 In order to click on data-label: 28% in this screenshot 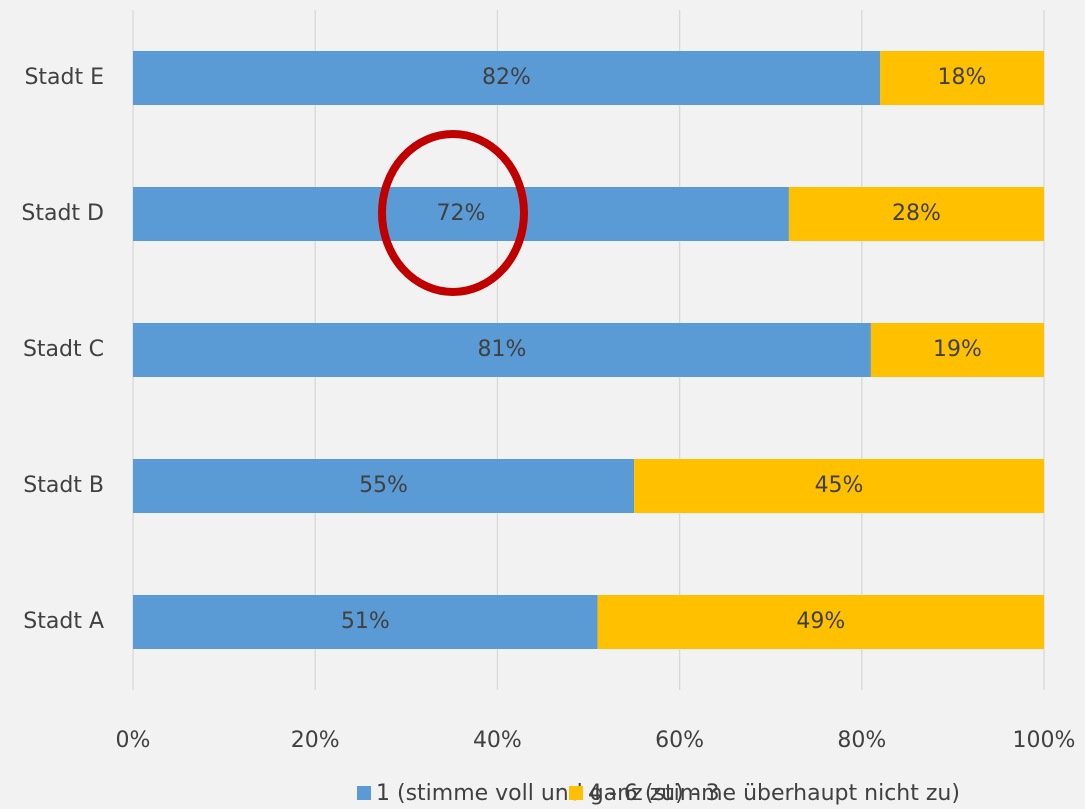, I will do `click(916, 213)`.